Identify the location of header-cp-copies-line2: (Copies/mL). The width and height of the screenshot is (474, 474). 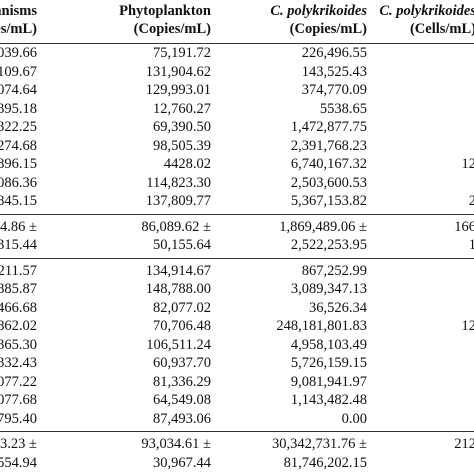
(328, 29).